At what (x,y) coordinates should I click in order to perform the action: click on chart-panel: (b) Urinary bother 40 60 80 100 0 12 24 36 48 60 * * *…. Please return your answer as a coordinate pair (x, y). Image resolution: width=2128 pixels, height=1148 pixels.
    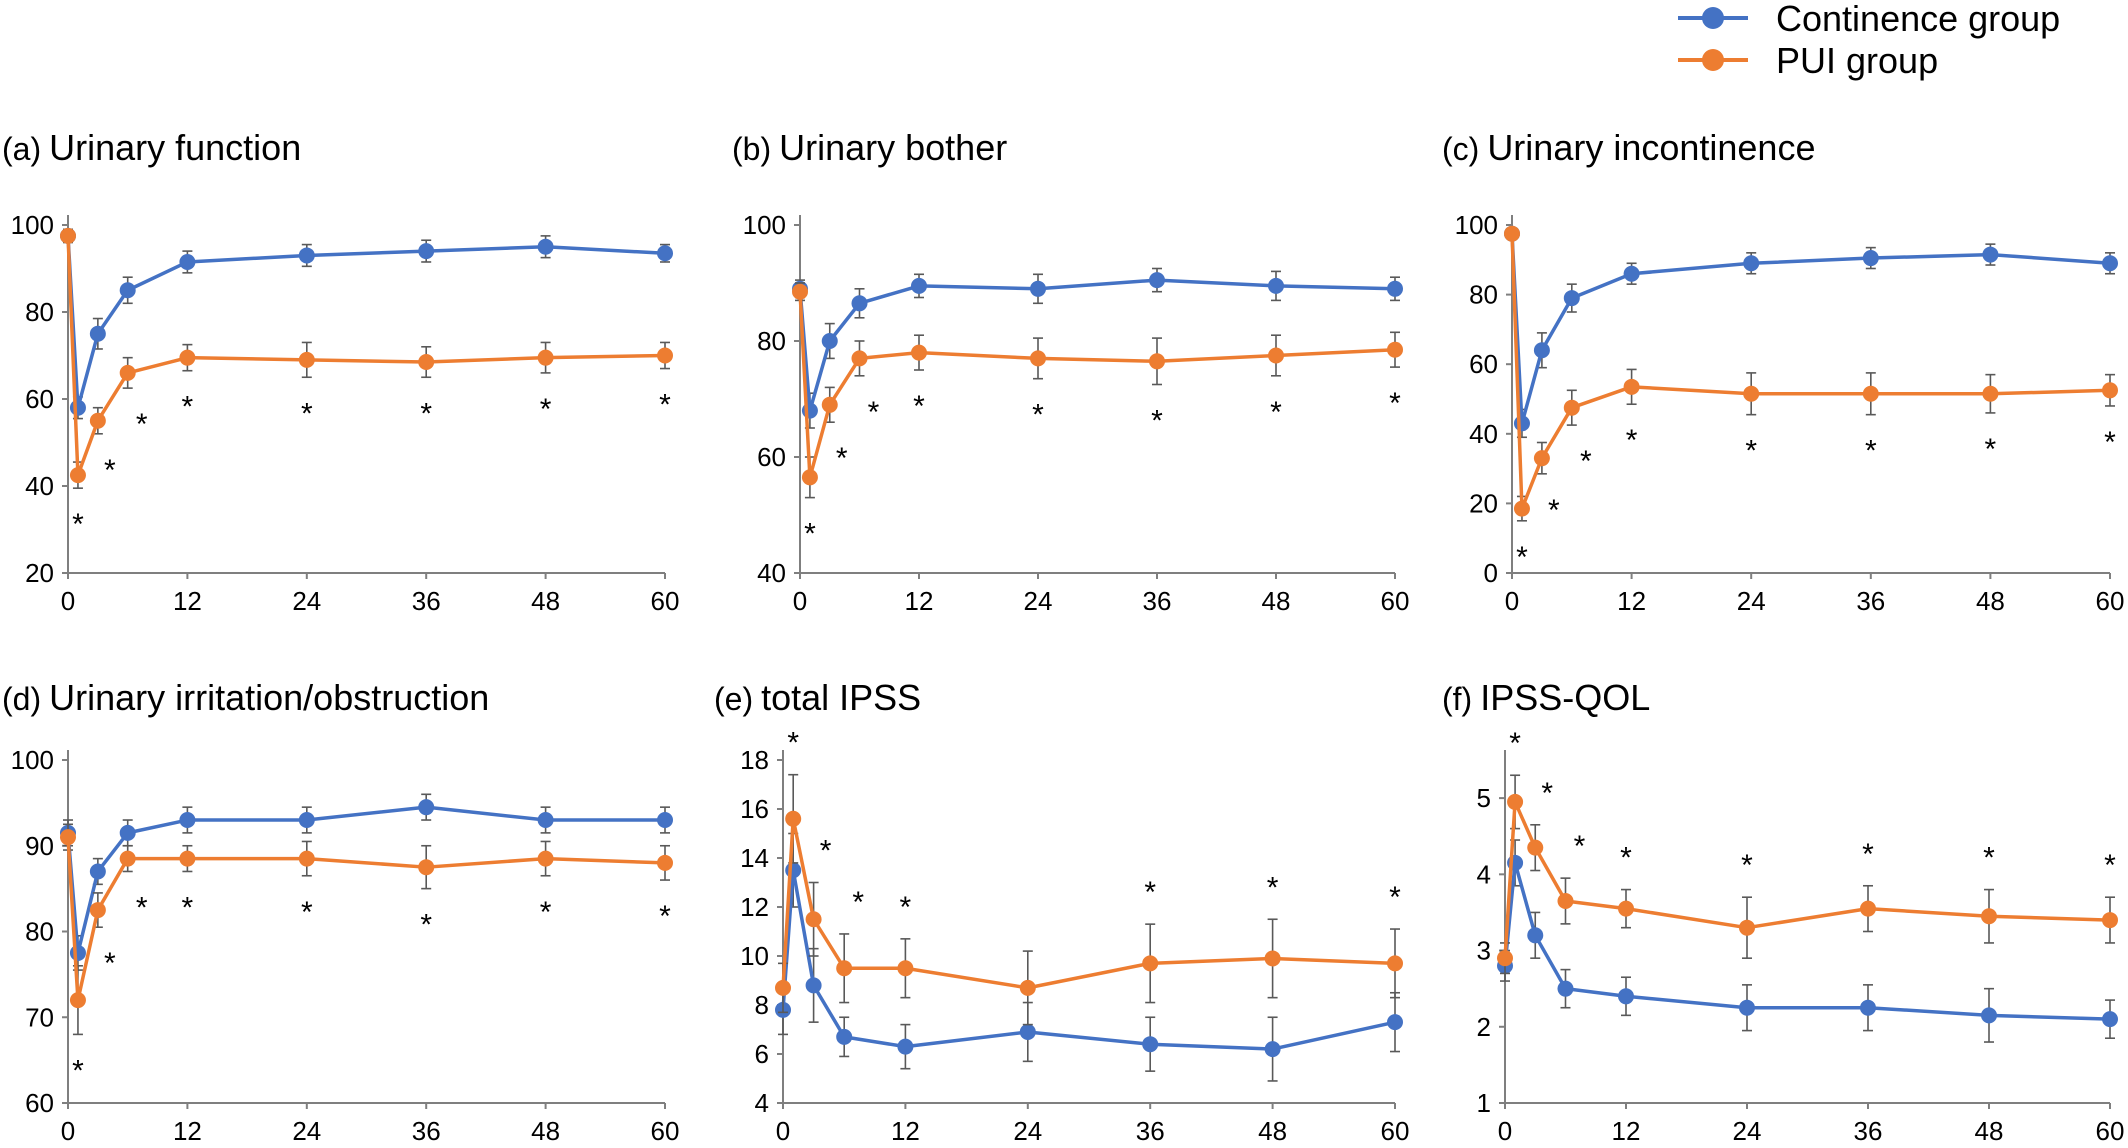
    Looking at the image, I should click on (1070, 371).